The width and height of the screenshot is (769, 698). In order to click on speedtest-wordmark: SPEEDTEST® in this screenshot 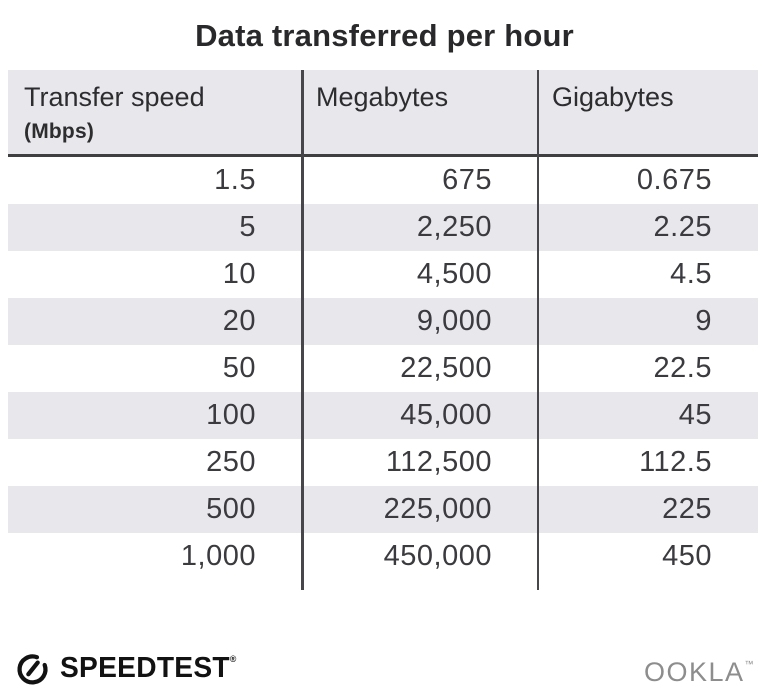, I will do `click(148, 668)`.